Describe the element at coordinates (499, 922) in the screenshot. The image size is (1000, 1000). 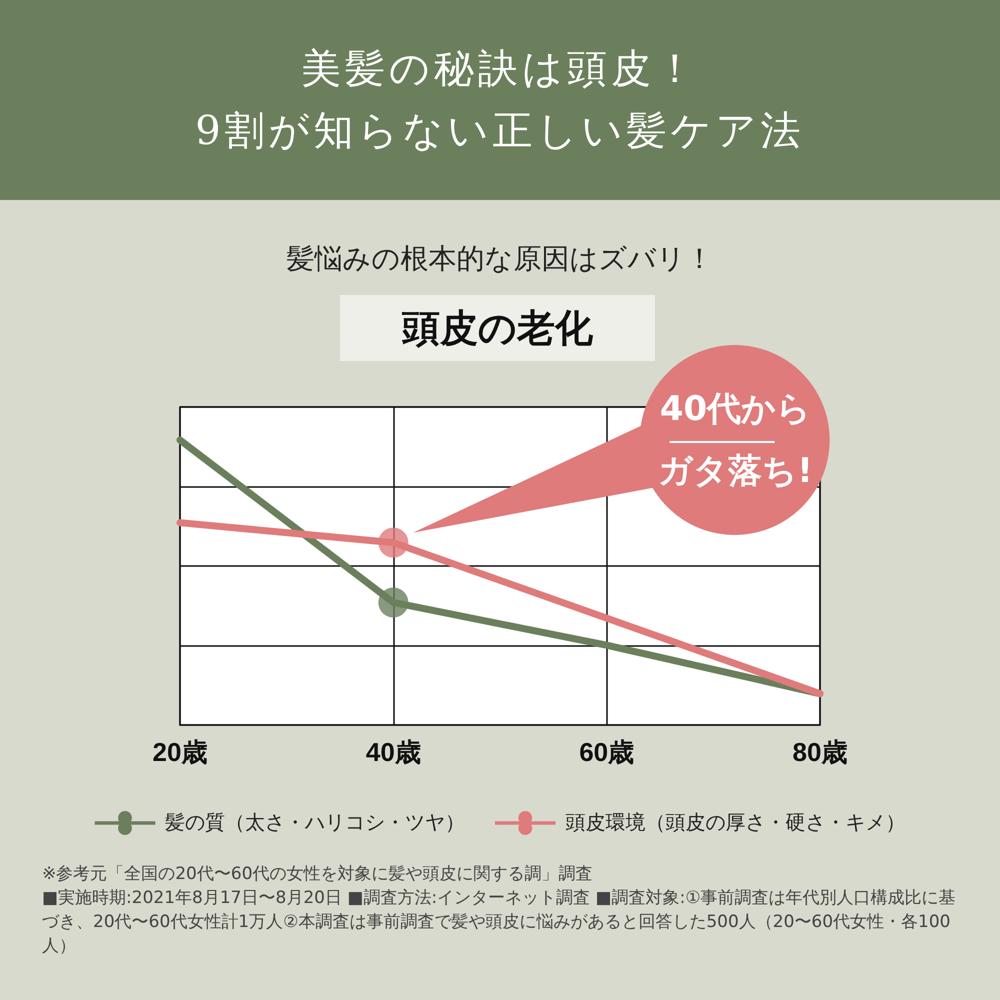
I see `text: ■実施時期:2021年8月17日〜8月20日 ■調査方法:インターネット調査 ■調査対象:①事前調査は年代別人口構成比に基づき、20代〜60代女性計1万人②本調査は事前調査で髪や頭皮に悩みがあると回答した500人（20〜60代女性・各100人）` at that location.